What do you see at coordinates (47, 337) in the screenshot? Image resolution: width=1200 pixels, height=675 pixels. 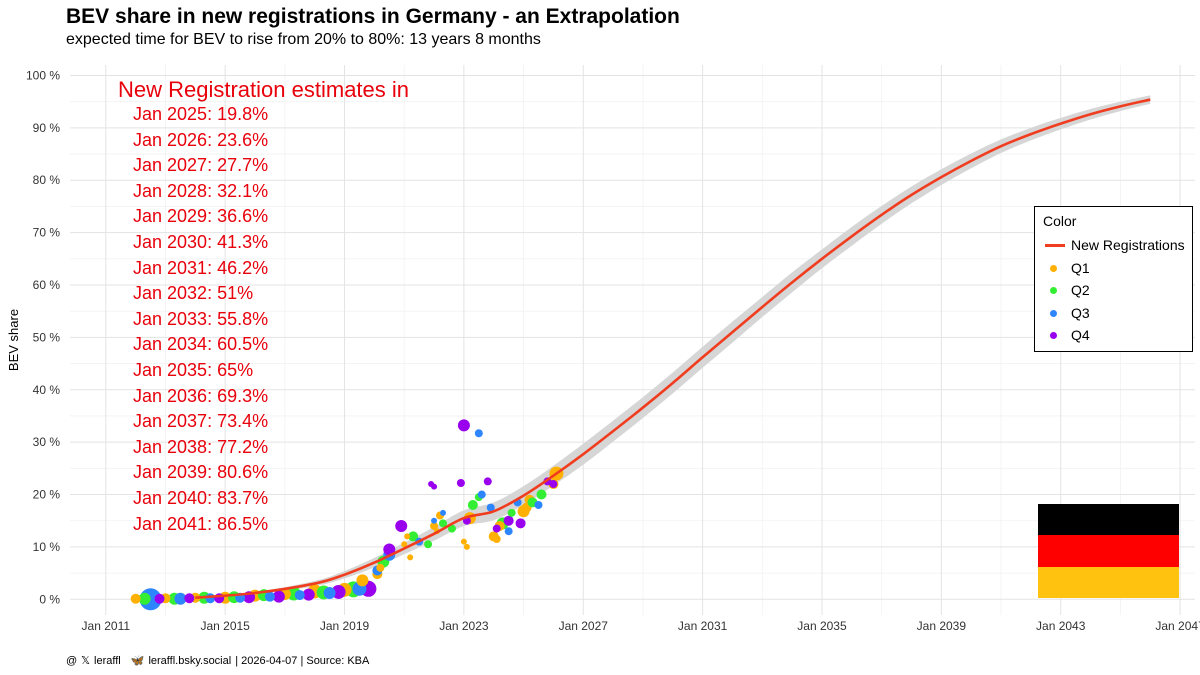 I see `y-tick-label: 50 %` at bounding box center [47, 337].